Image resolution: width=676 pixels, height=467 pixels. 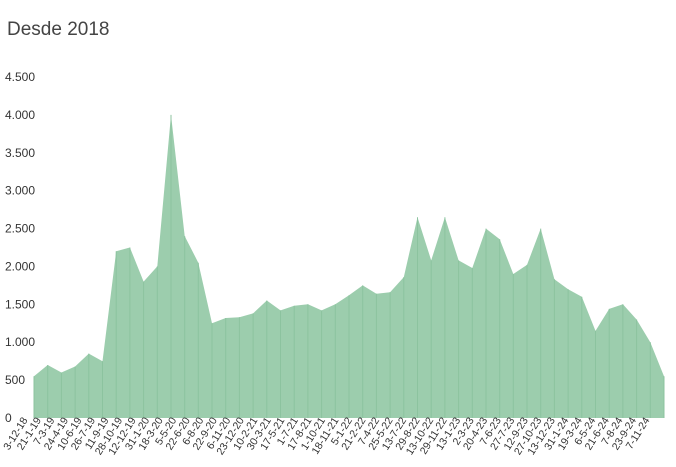 I want to click on y-tick-label: 500, so click(x=15, y=380).